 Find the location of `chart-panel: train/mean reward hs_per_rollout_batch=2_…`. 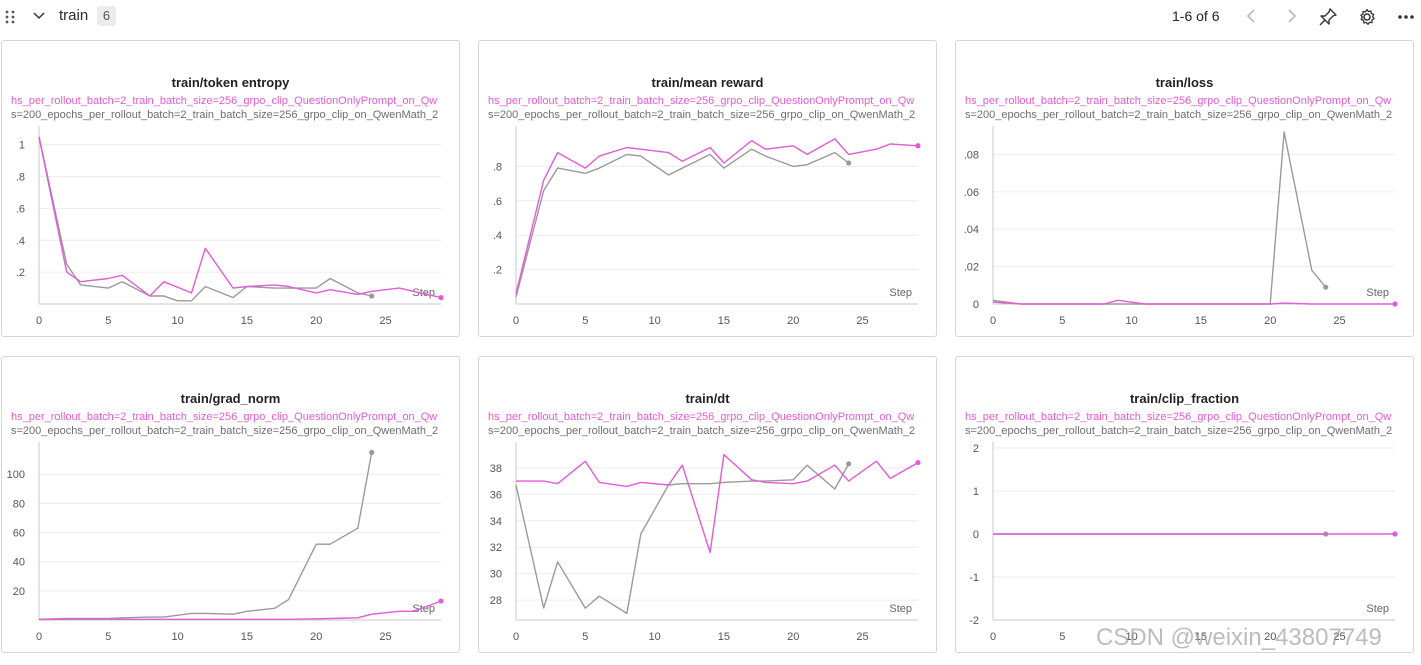

chart-panel: train/mean reward hs_per_rollout_batch=2_… is located at coordinates (707, 188).